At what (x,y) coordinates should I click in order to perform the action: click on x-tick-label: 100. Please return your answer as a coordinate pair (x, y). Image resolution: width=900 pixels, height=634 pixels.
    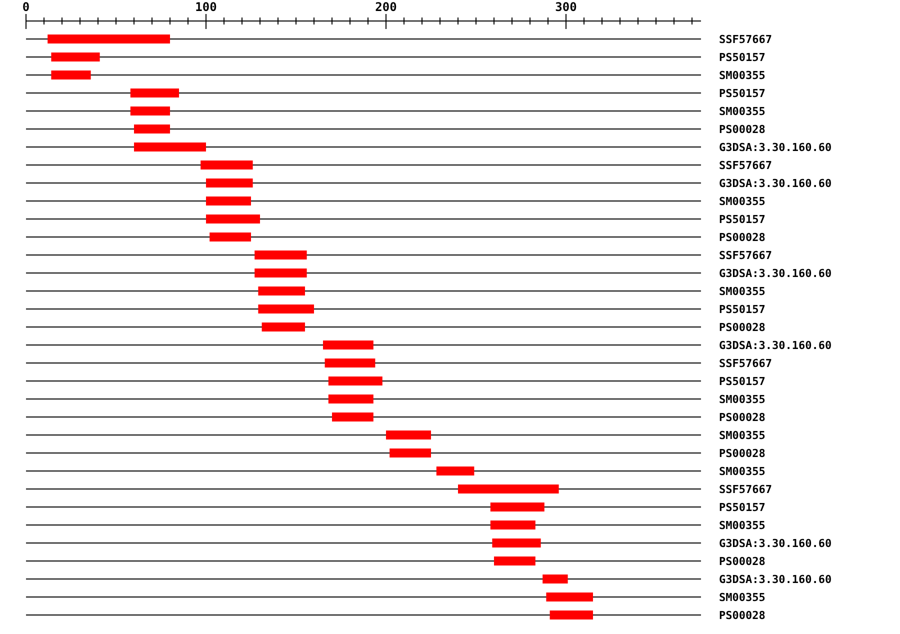
    Looking at the image, I should click on (206, 7).